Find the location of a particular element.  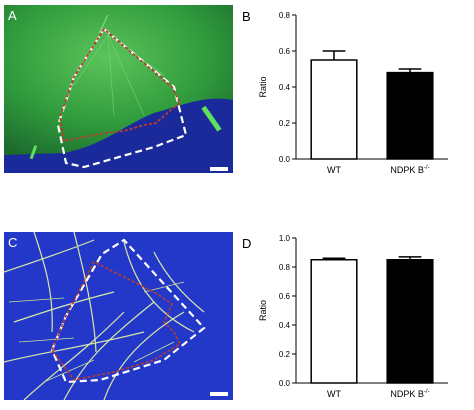

panel-letter-c: C is located at coordinates (13, 242).